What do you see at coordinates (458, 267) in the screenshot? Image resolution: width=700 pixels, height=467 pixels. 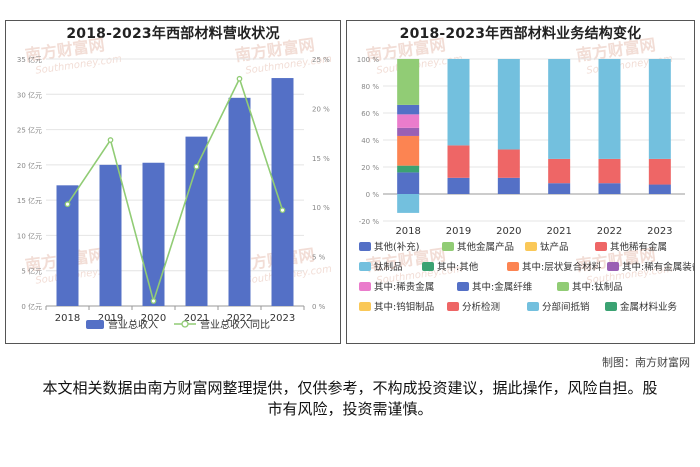 I see `legend-label: 其中:其他` at bounding box center [458, 267].